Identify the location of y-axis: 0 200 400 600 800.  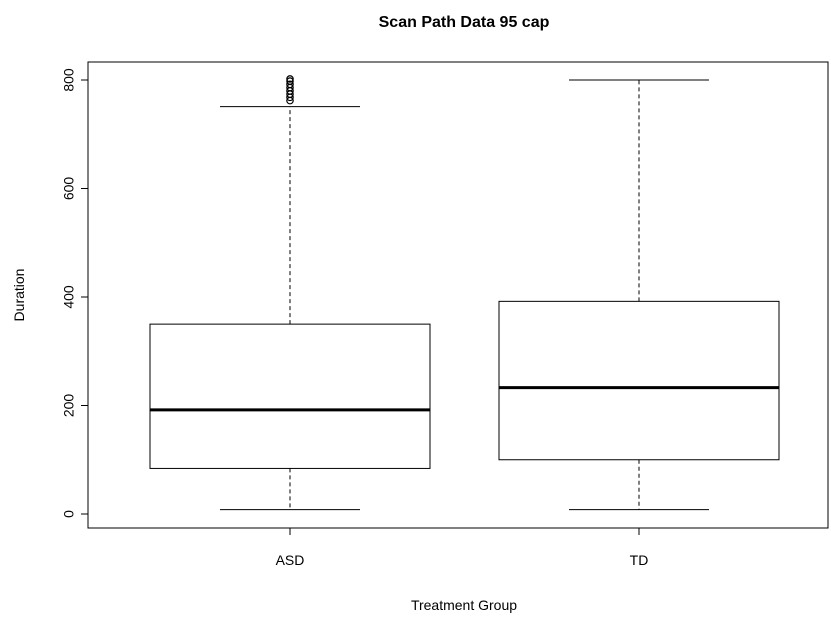
(74, 293).